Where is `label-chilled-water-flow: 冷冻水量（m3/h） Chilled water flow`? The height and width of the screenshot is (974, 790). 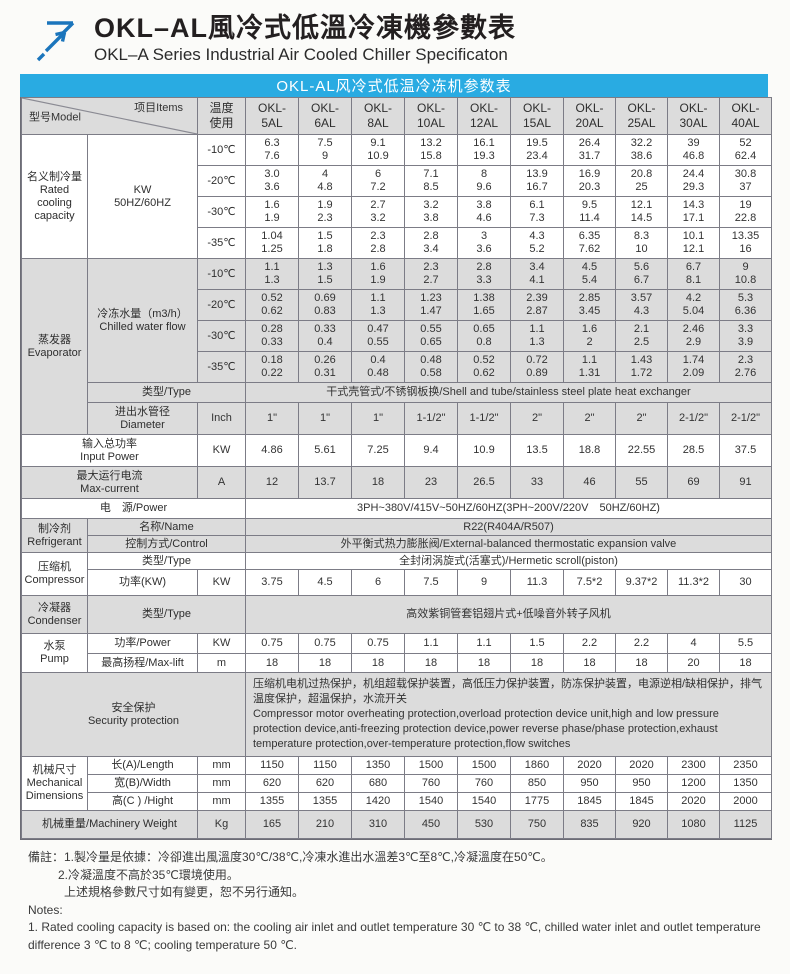
label-chilled-water-flow: 冷冻水量（m3/h） Chilled water flow is located at coordinates (142, 320).